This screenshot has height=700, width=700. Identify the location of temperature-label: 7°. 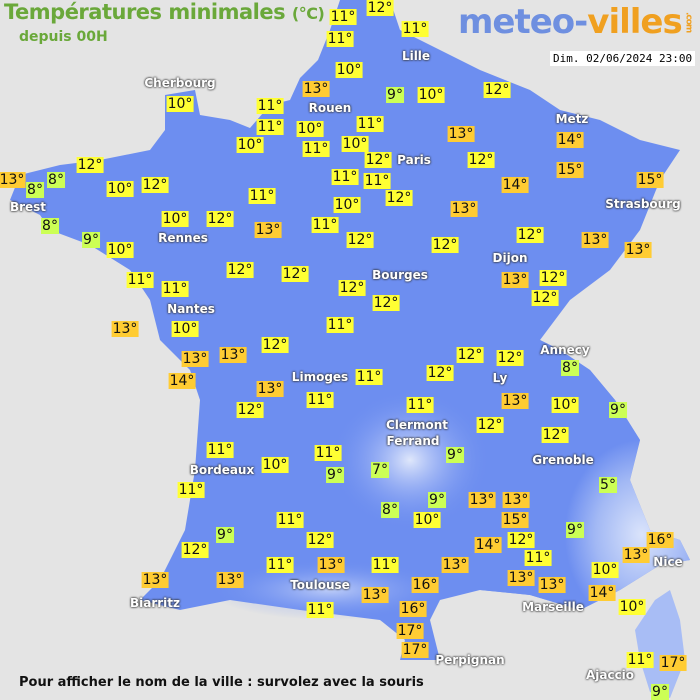
(380, 470).